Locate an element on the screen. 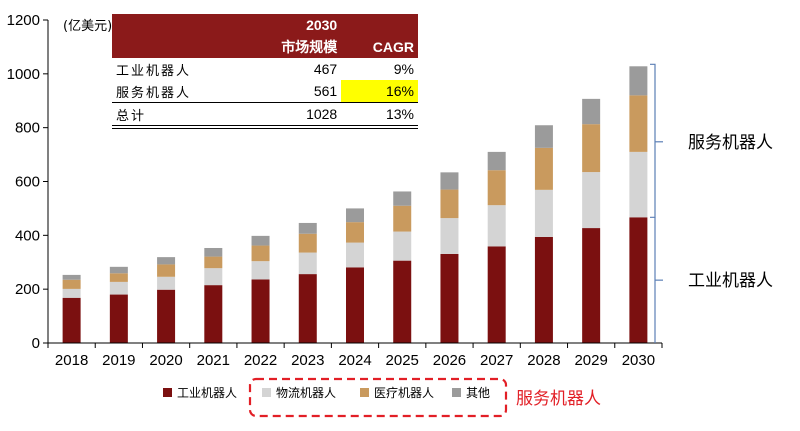  x-tick-label: 2030 is located at coordinates (638, 360).